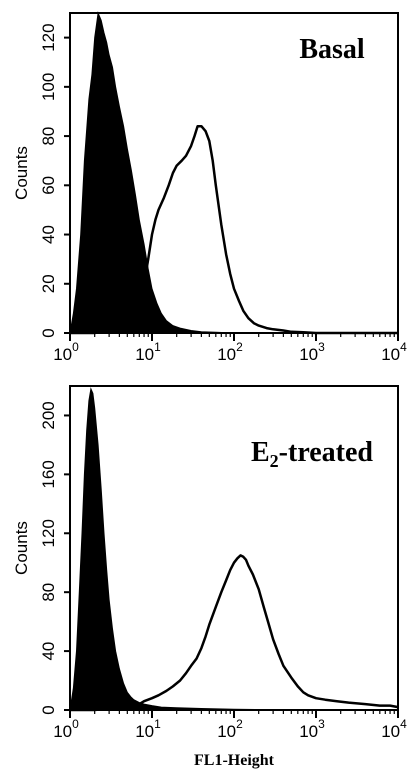 This screenshot has height=769, width=412. I want to click on basal-x-tick-label: 10⁰, so click(66, 352).